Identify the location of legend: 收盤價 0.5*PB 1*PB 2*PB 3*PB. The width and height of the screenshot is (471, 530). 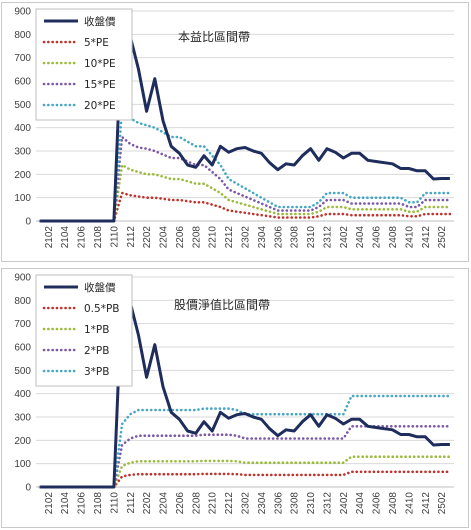
(84, 330).